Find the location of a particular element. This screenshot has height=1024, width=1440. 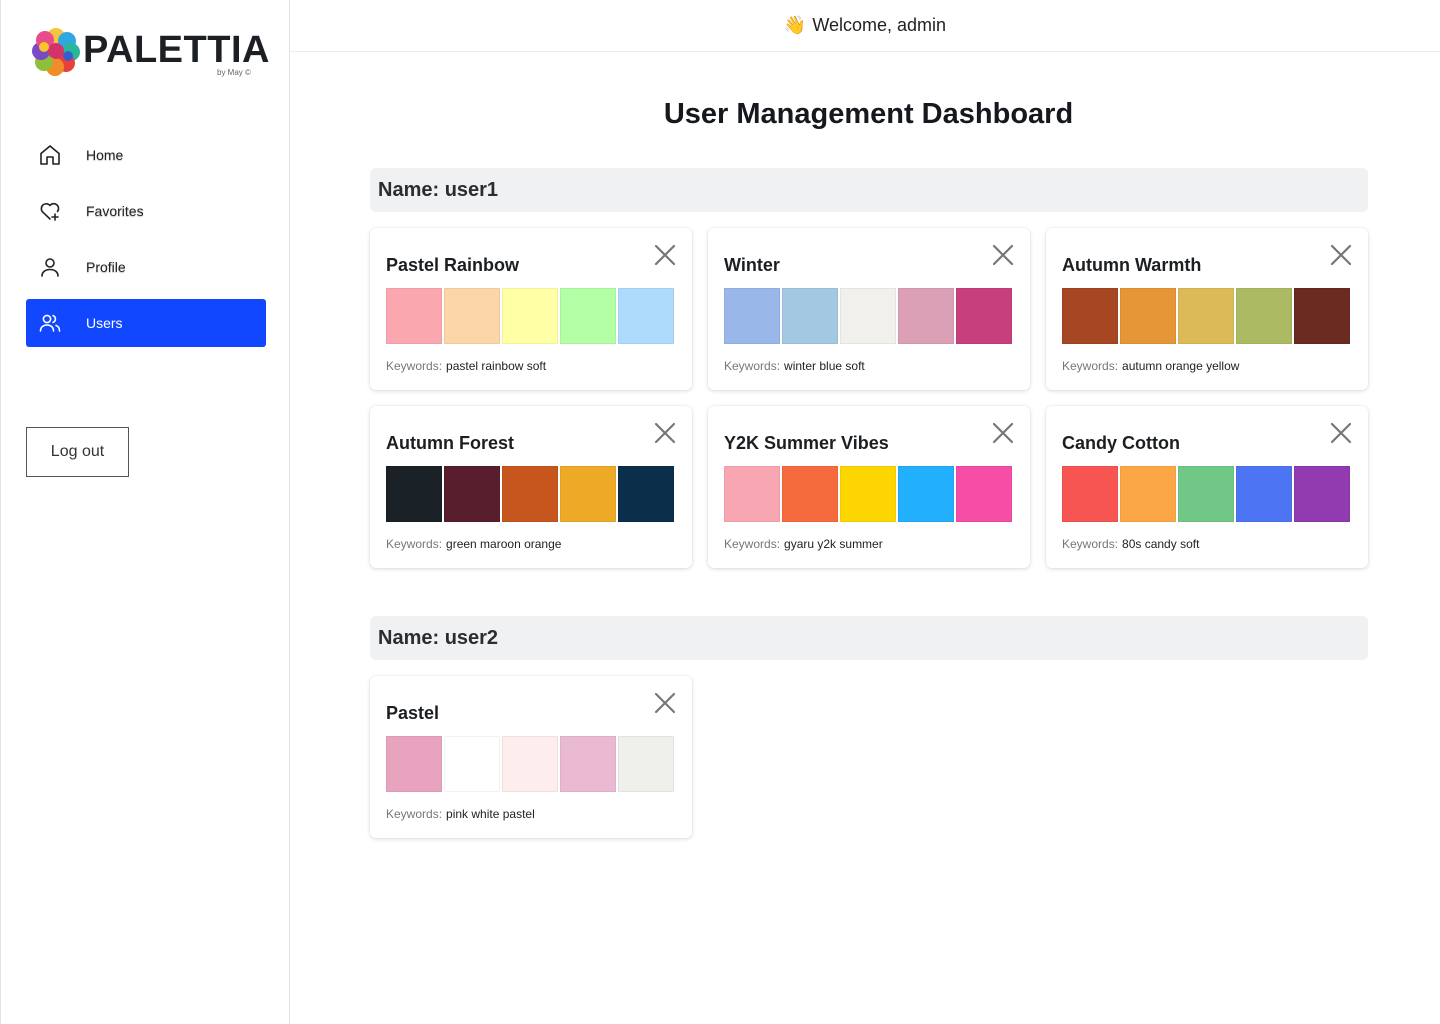

keywords-value: autumn orange yellow is located at coordinates (1181, 366).